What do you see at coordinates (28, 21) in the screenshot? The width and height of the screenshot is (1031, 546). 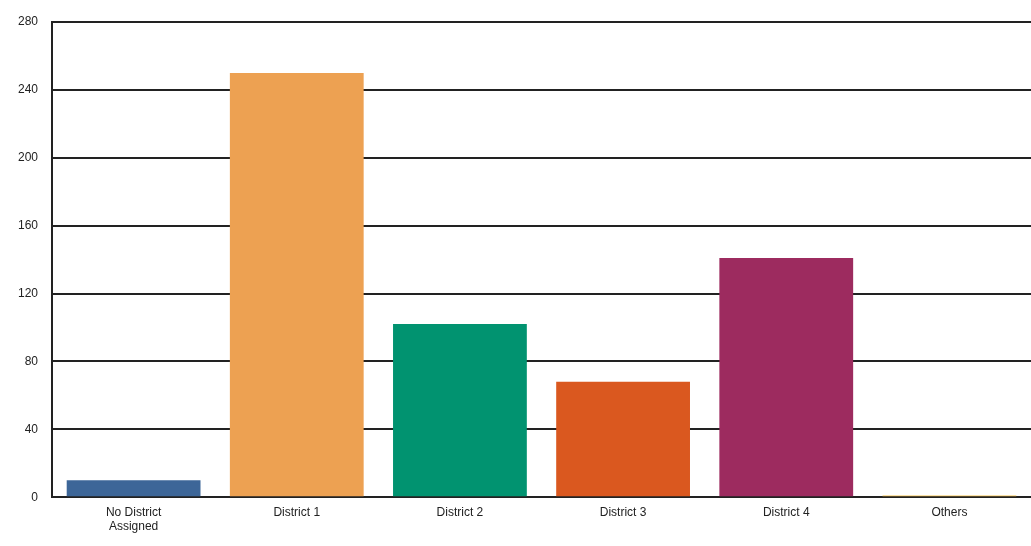 I see `y-tick-label: 280` at bounding box center [28, 21].